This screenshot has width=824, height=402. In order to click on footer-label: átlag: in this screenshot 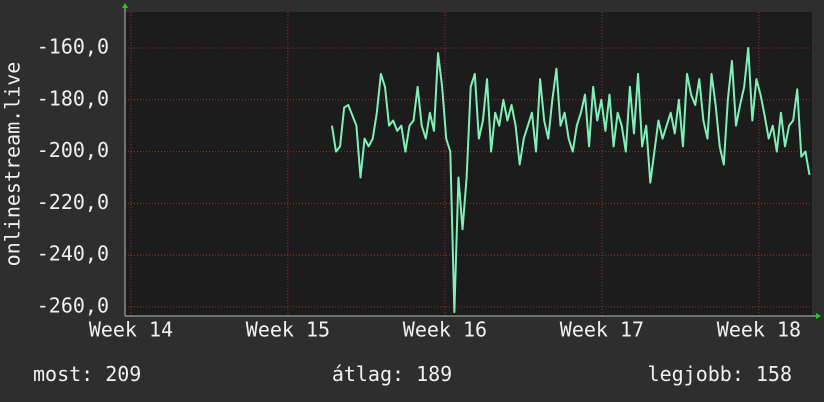, I will do `click(368, 374)`.